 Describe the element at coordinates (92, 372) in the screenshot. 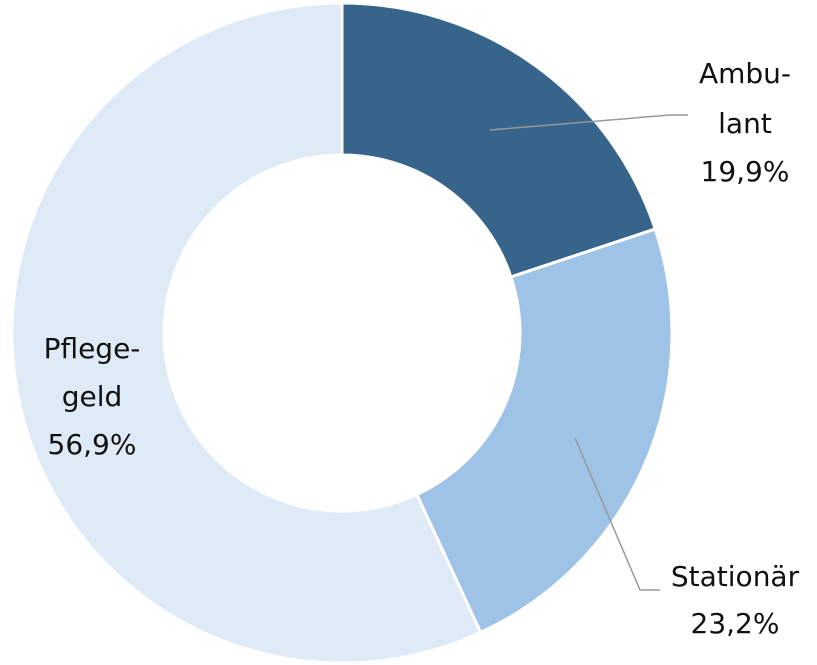

I see `category-label: Pflege-geld` at that location.